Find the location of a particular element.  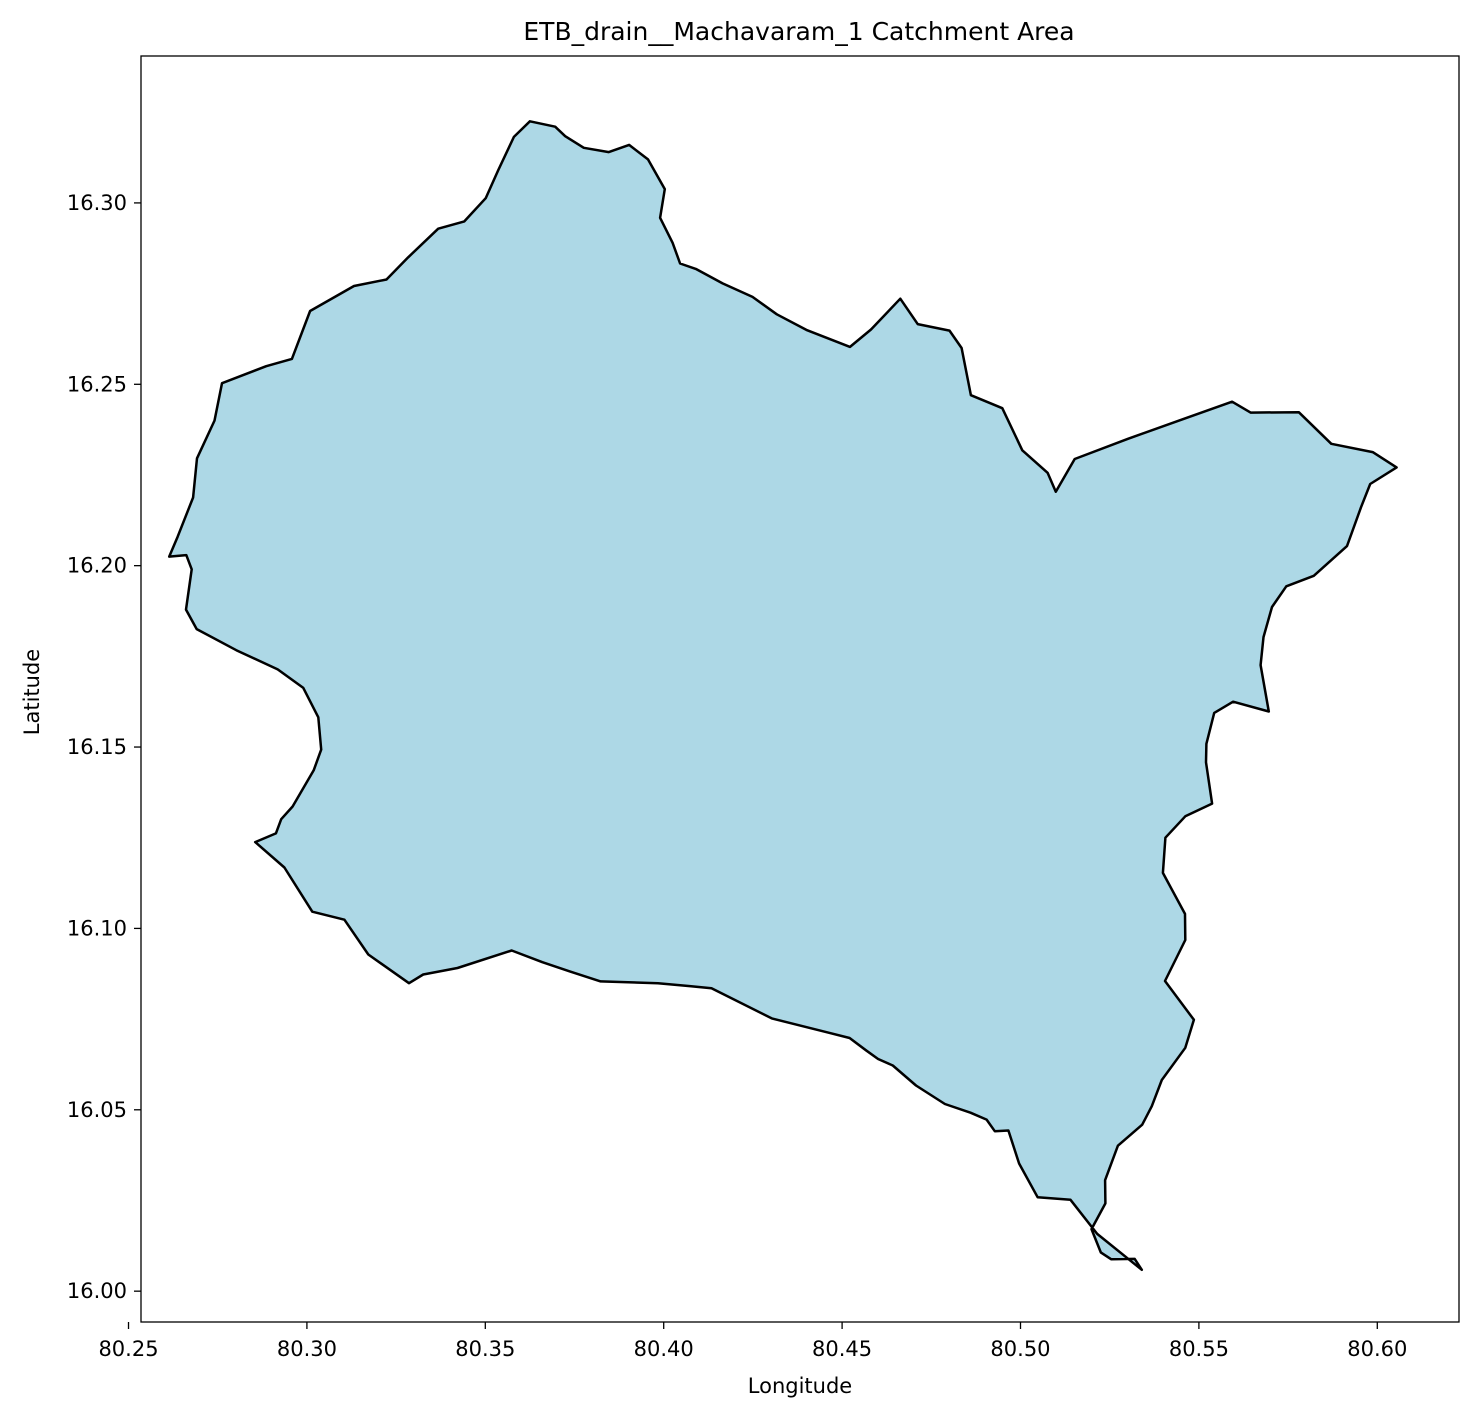

y-tick-label: 16.30 is located at coordinates (97, 203).